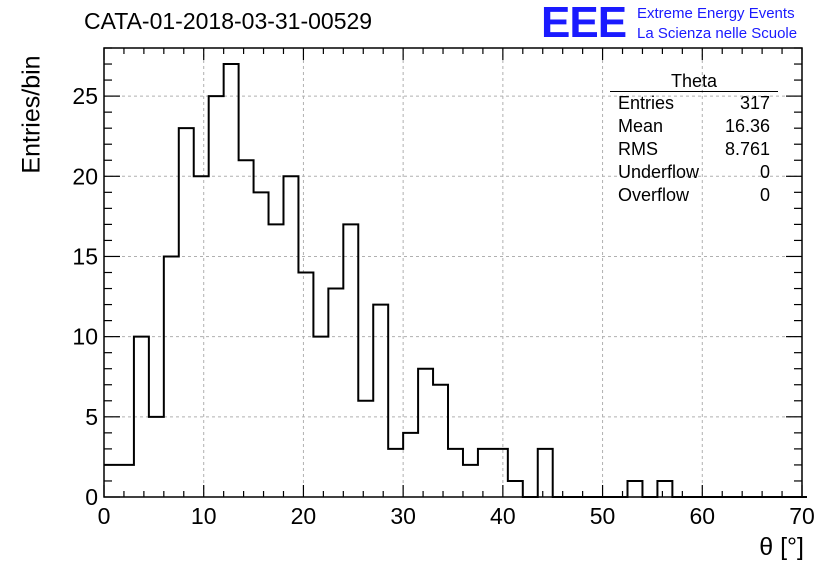  I want to click on stats-label: Mean, so click(641, 126).